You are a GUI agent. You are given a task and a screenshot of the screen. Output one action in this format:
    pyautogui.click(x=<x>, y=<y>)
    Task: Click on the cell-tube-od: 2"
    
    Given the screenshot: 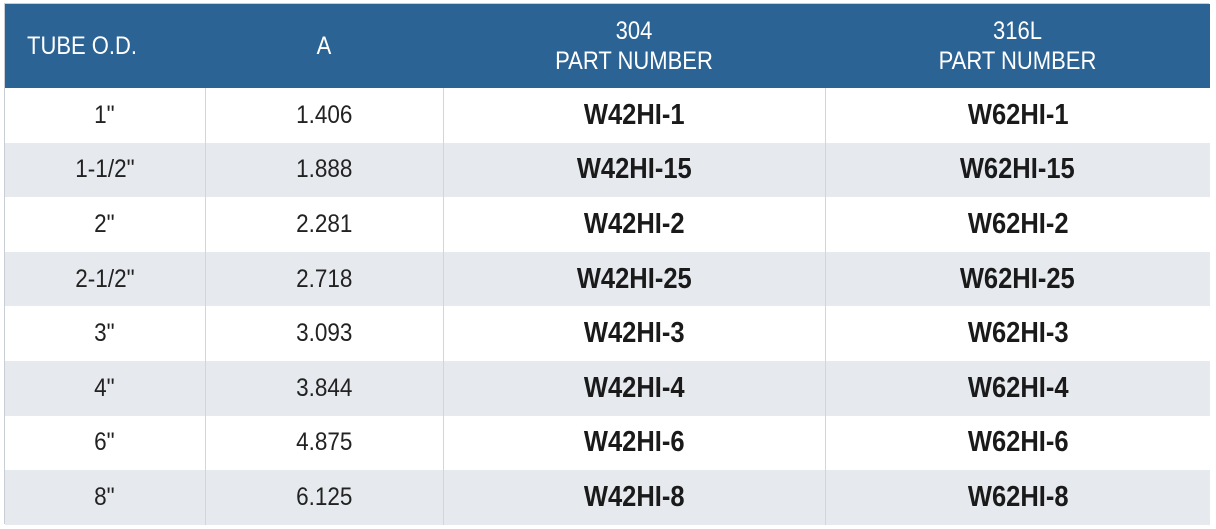 What is the action you would take?
    pyautogui.click(x=105, y=224)
    